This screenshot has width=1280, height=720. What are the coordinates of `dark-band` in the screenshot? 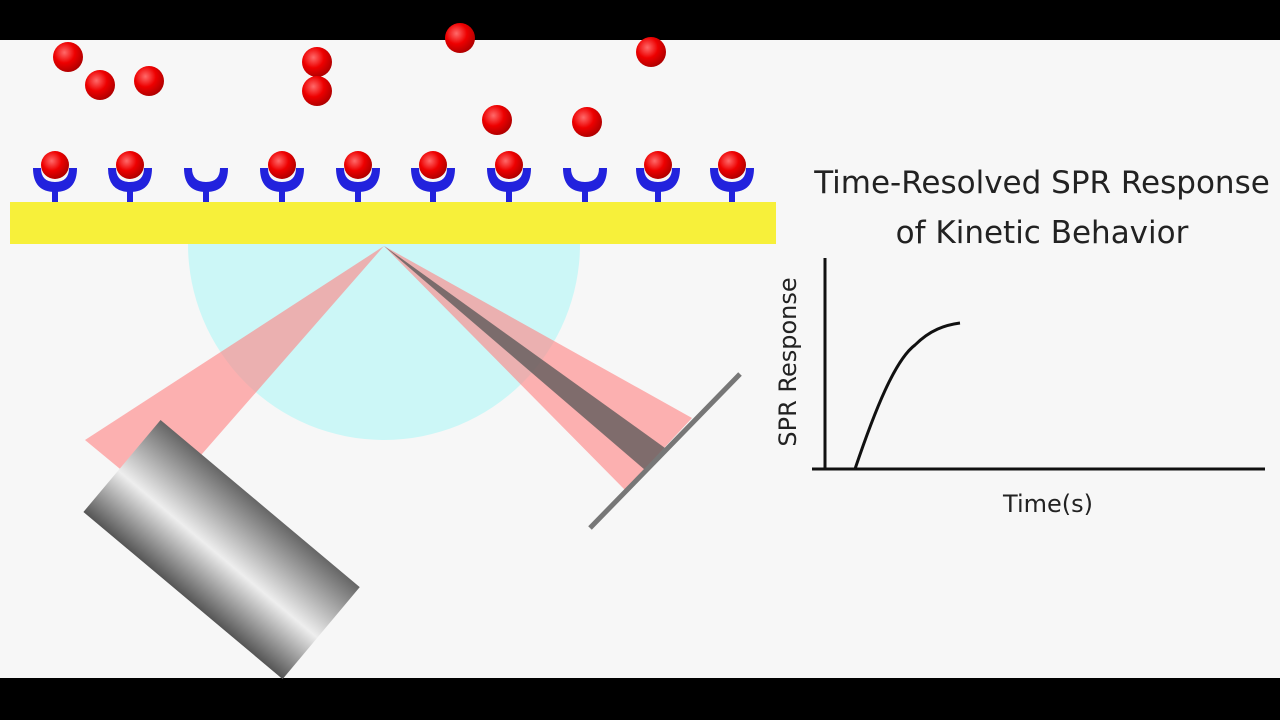 It's located at (524, 358).